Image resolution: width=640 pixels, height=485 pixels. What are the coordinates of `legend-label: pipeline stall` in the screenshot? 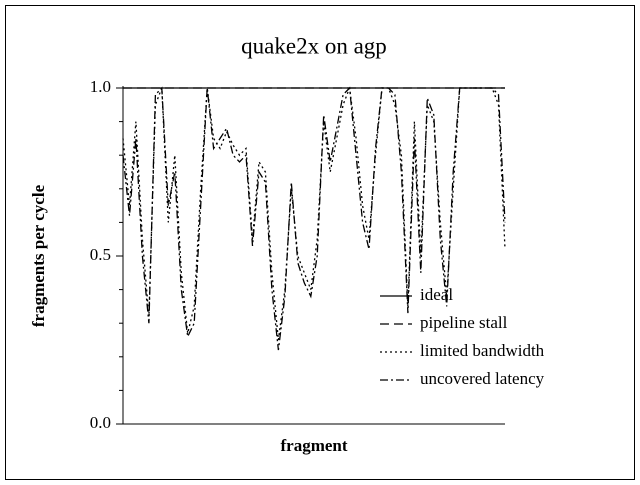 It's located at (464, 322).